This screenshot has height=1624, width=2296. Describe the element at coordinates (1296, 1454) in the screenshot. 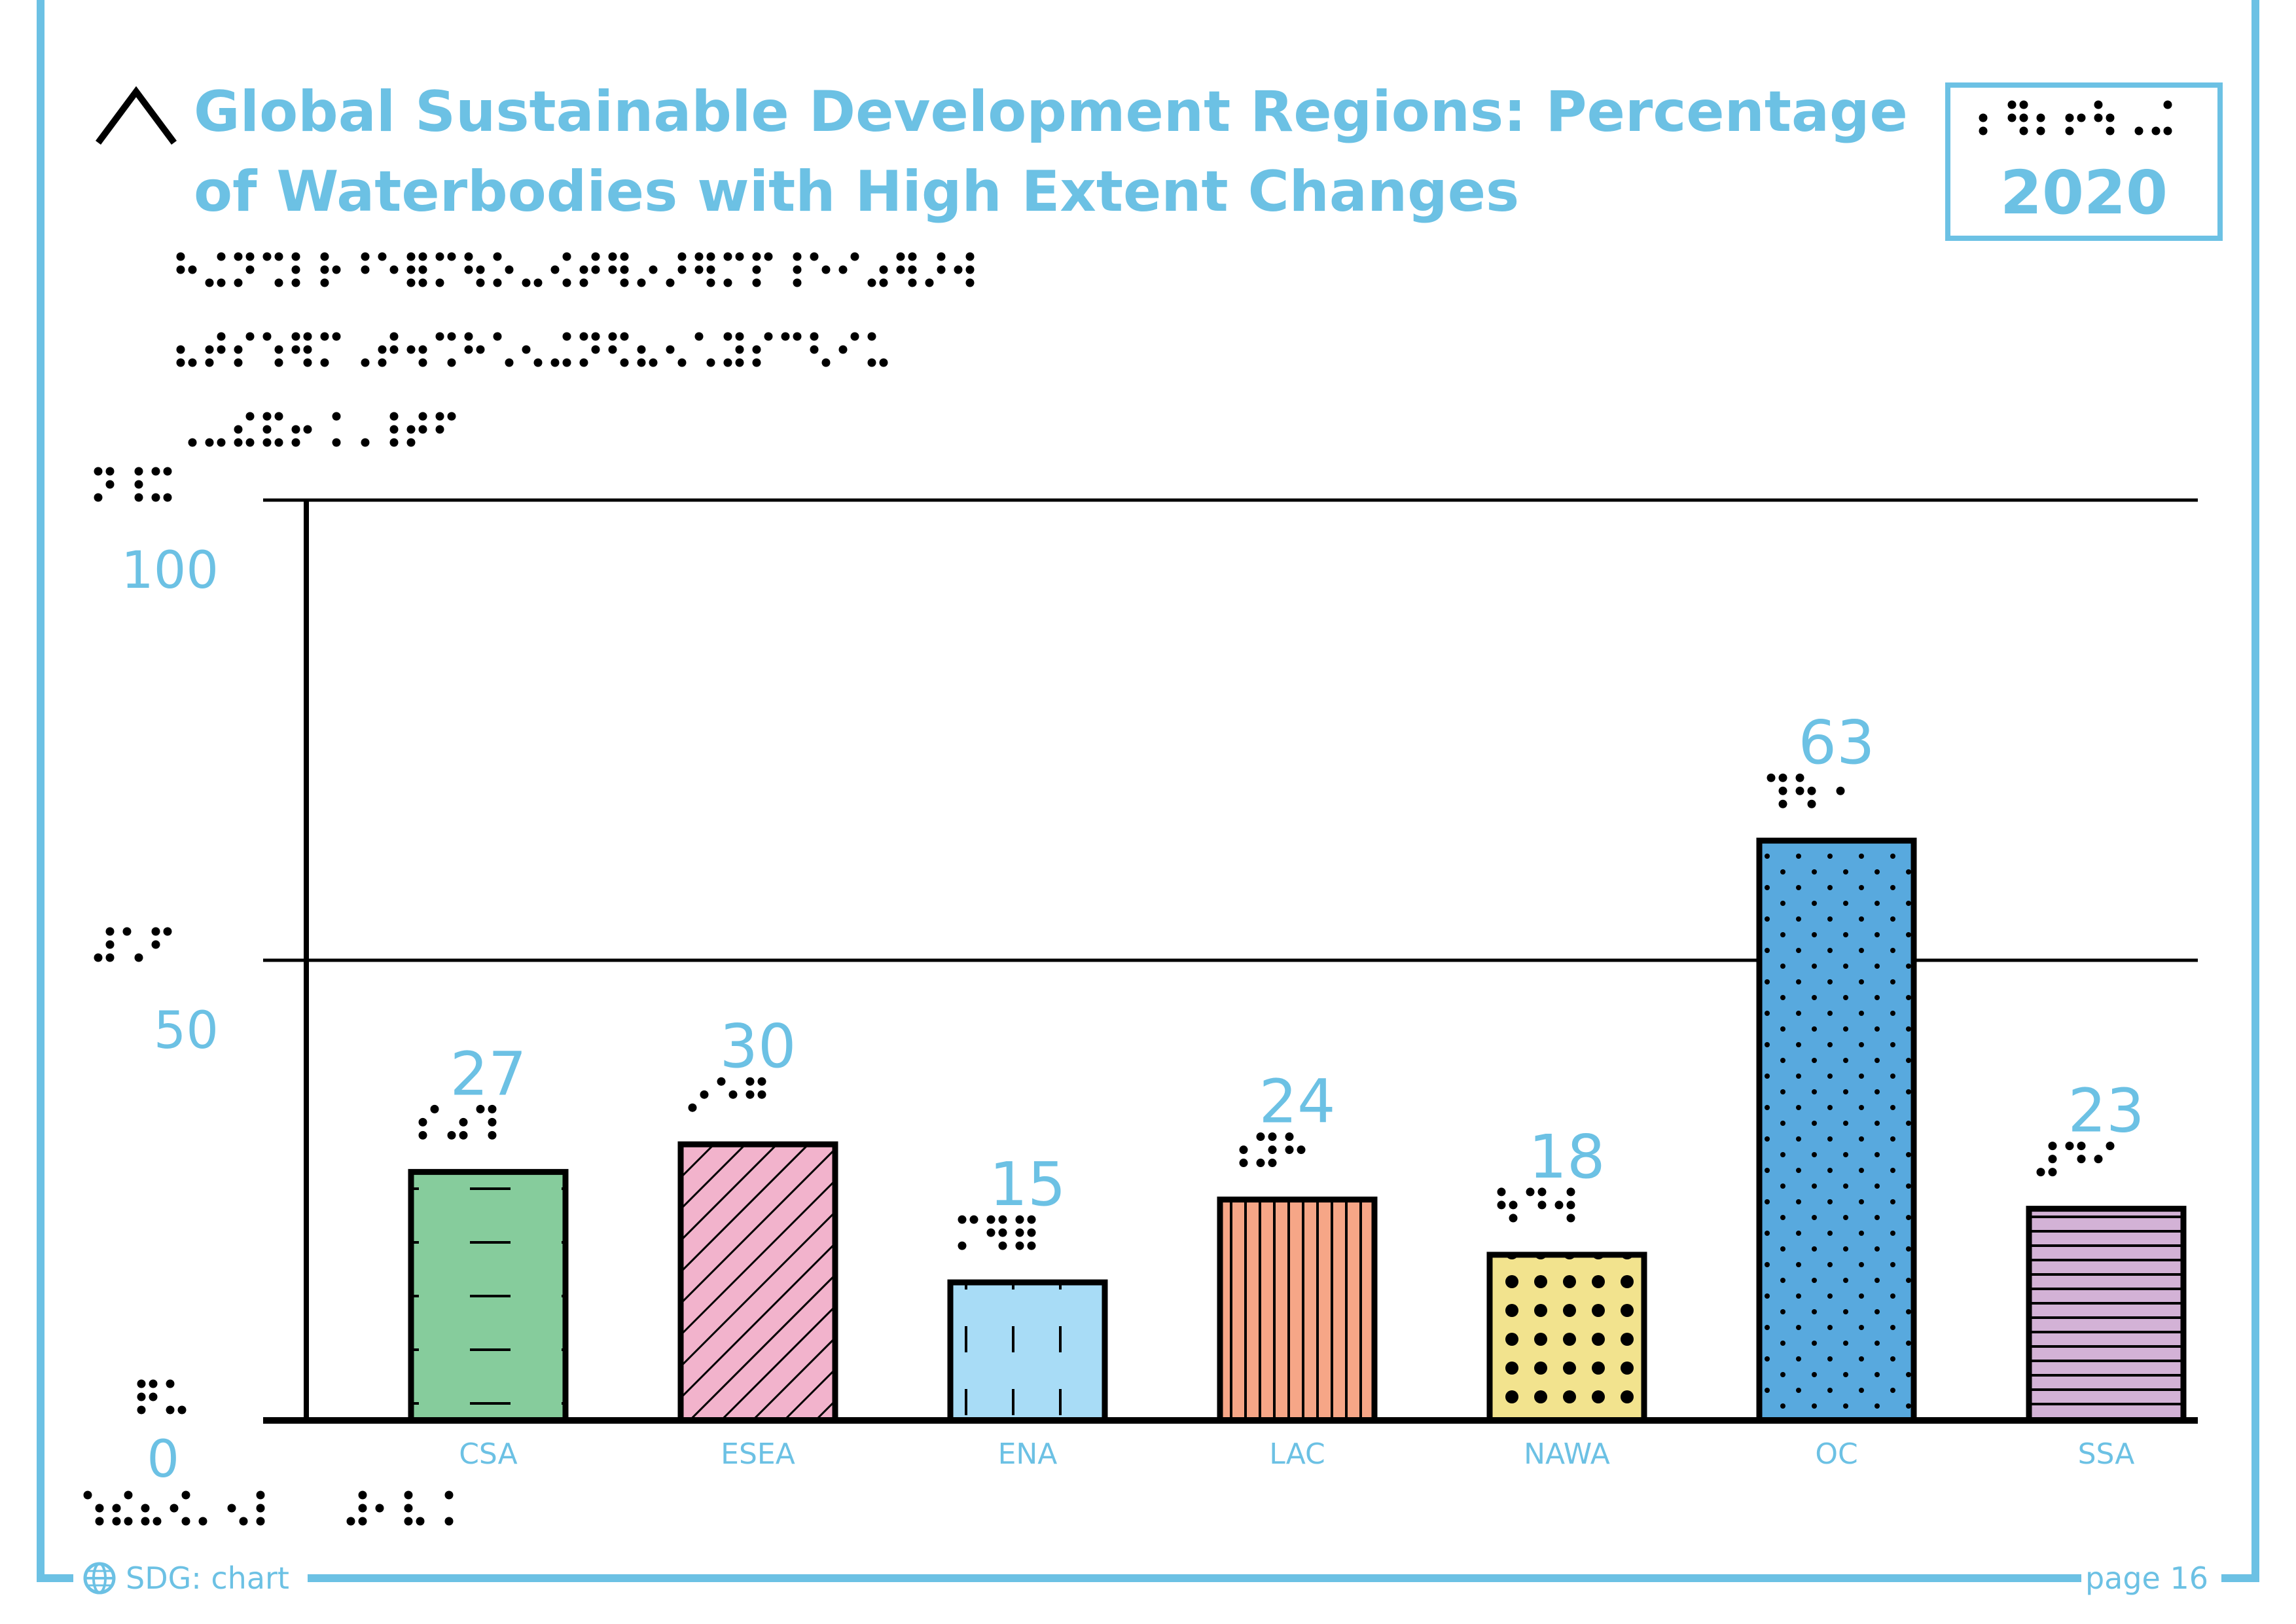

I see `category-labels: CSA ESEA ENA LAC NAWA OC SSA` at that location.